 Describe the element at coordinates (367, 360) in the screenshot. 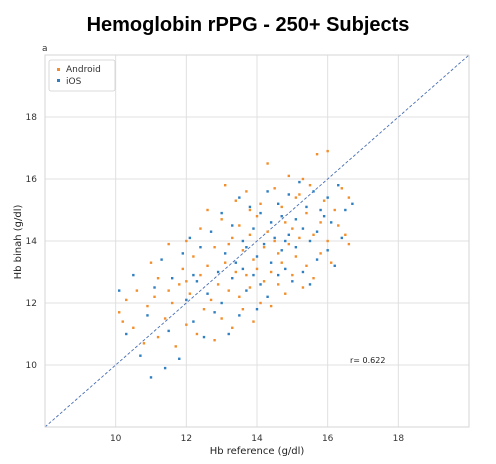

I see `correlation-annotation: r= 0.622` at that location.